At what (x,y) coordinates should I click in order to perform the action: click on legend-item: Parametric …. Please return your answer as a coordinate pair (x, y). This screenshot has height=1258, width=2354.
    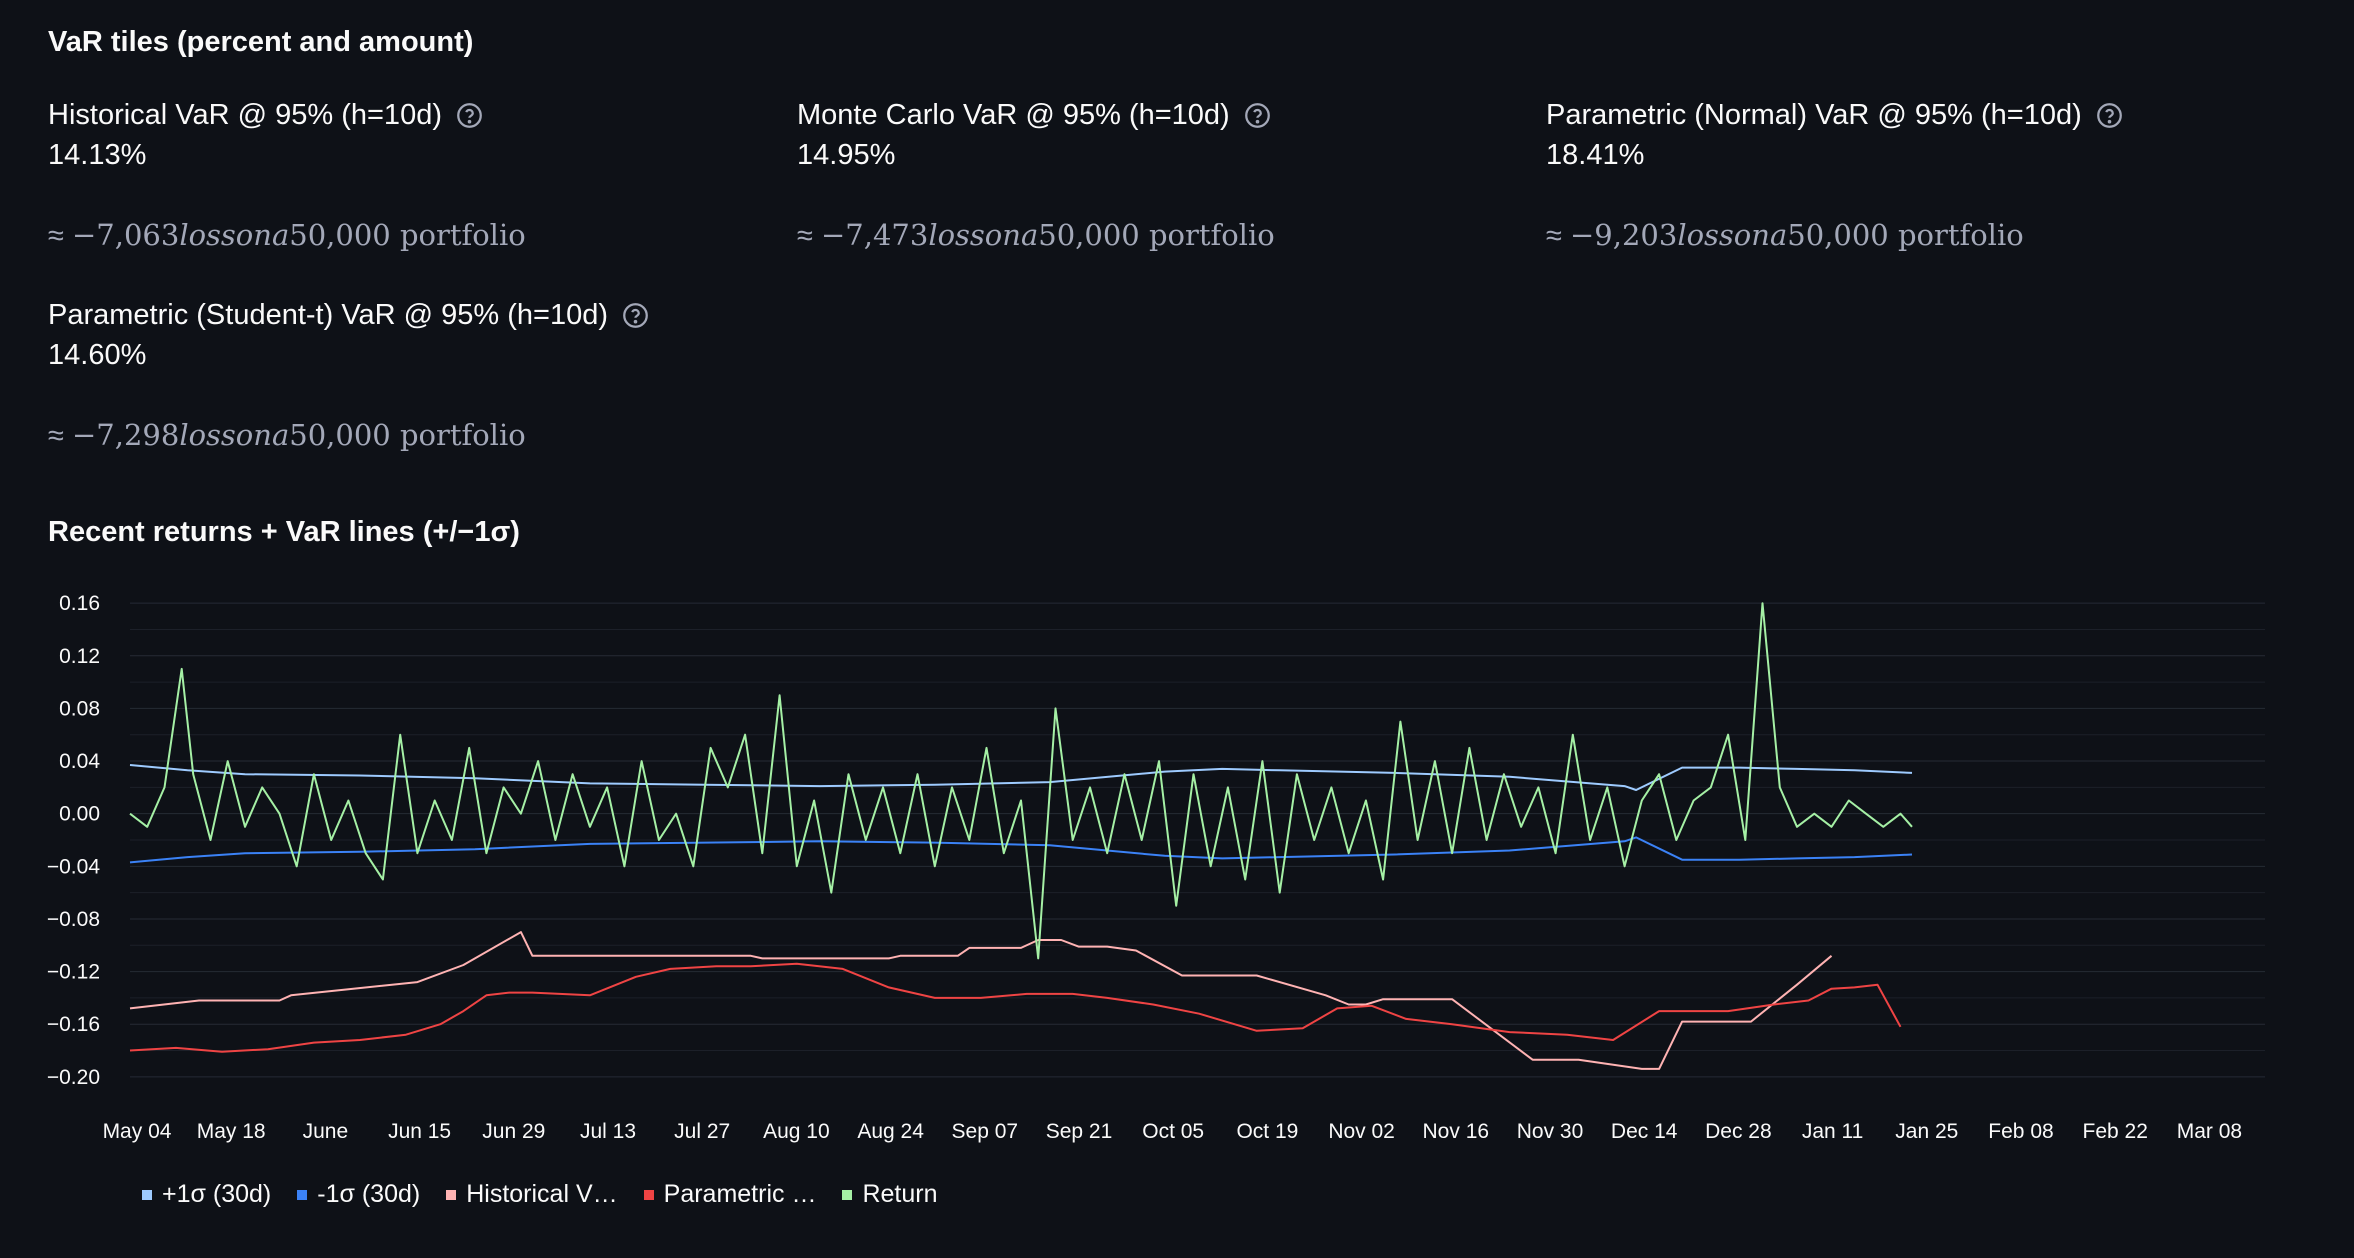
    Looking at the image, I should click on (730, 1194).